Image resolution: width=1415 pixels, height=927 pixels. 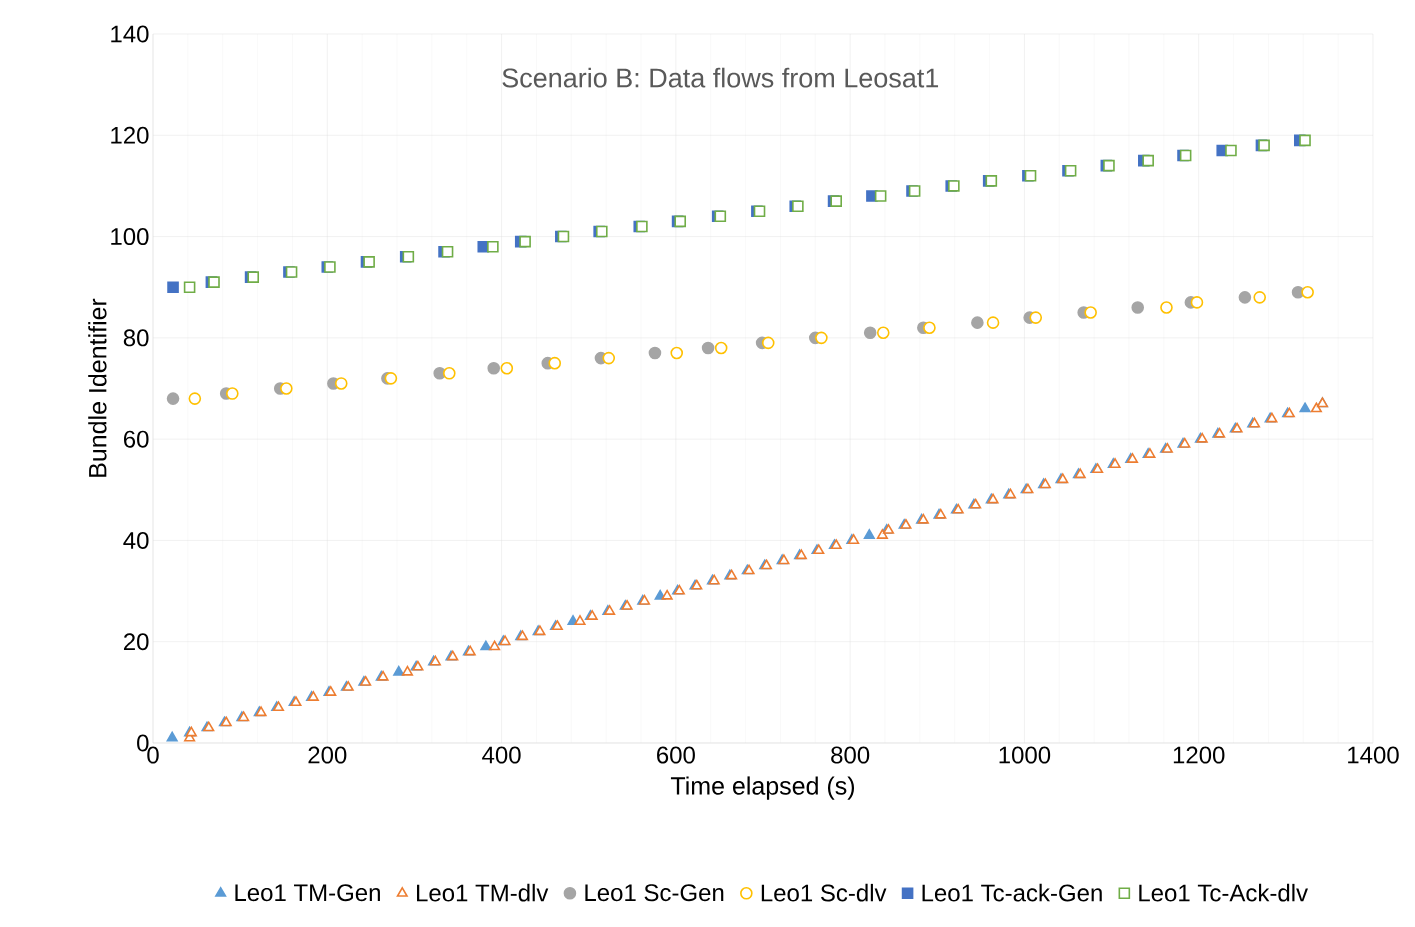 What do you see at coordinates (850, 755) in the screenshot?
I see `x-tick-label: 800` at bounding box center [850, 755].